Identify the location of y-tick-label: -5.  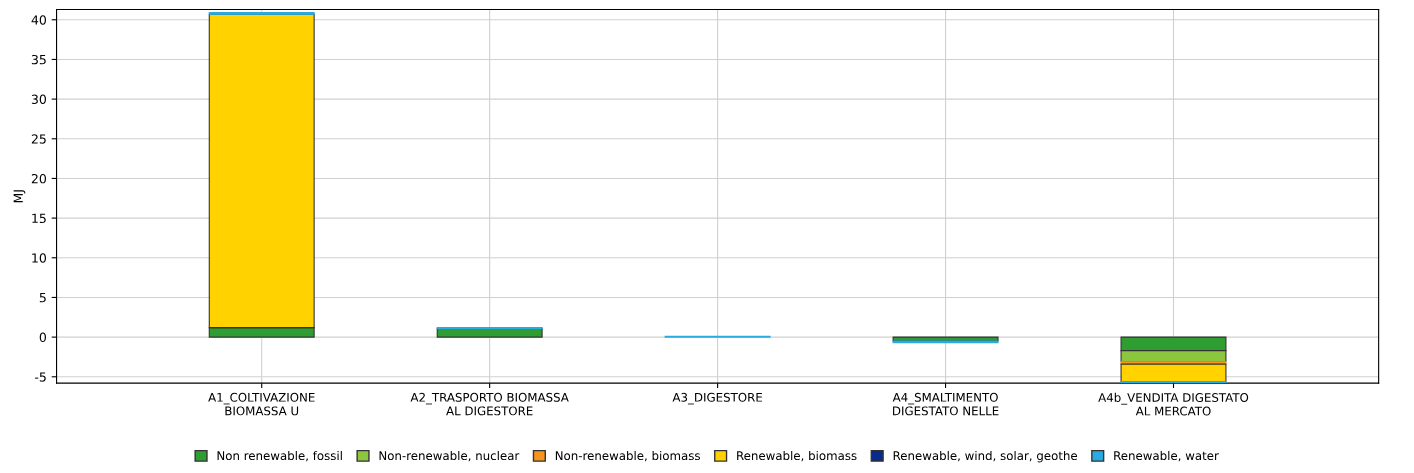
(40, 377).